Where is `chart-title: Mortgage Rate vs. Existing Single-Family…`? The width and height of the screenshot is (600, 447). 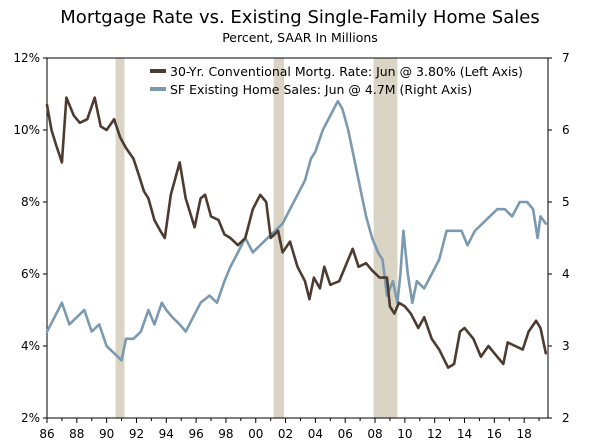
chart-title: Mortgage Rate vs. Existing Single-Family… is located at coordinates (299, 17).